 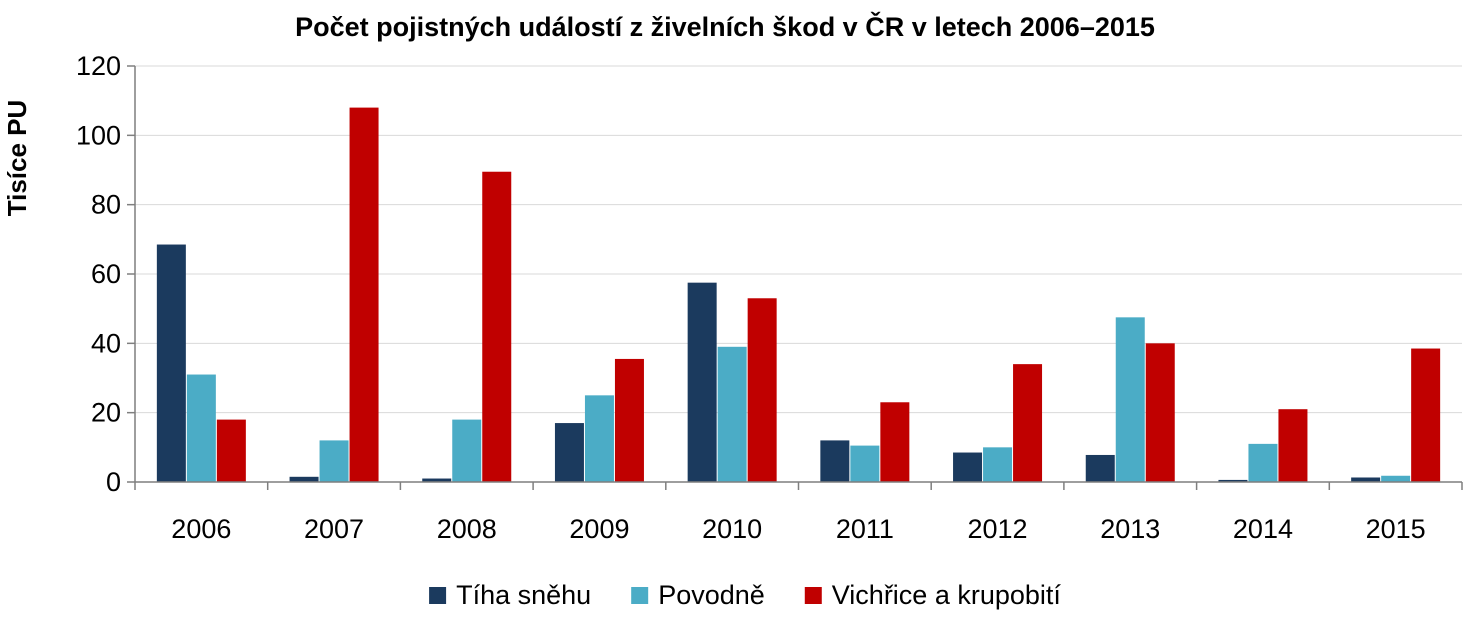 I want to click on legend: Tíha sněhu Povodně Vichřice a krupobití, so click(x=745, y=595).